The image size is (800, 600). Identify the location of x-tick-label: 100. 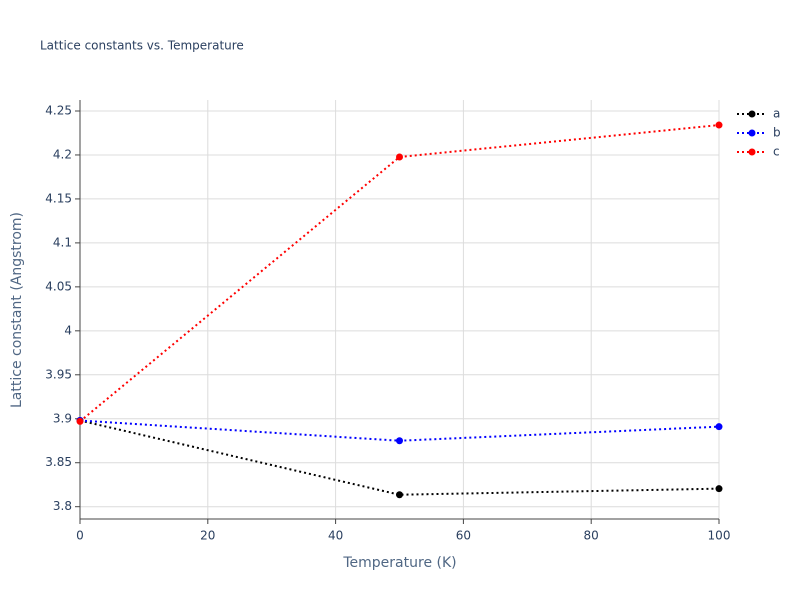
(719, 536).